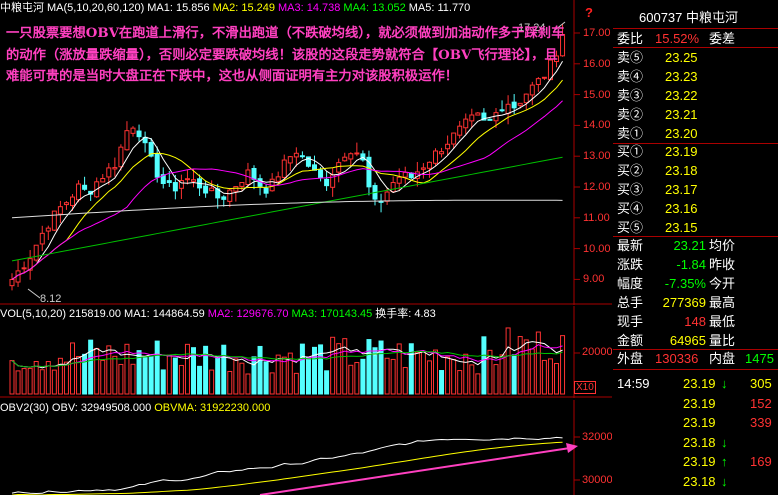 This screenshot has width=778, height=495. I want to click on volume-chart, so click(306, 352).